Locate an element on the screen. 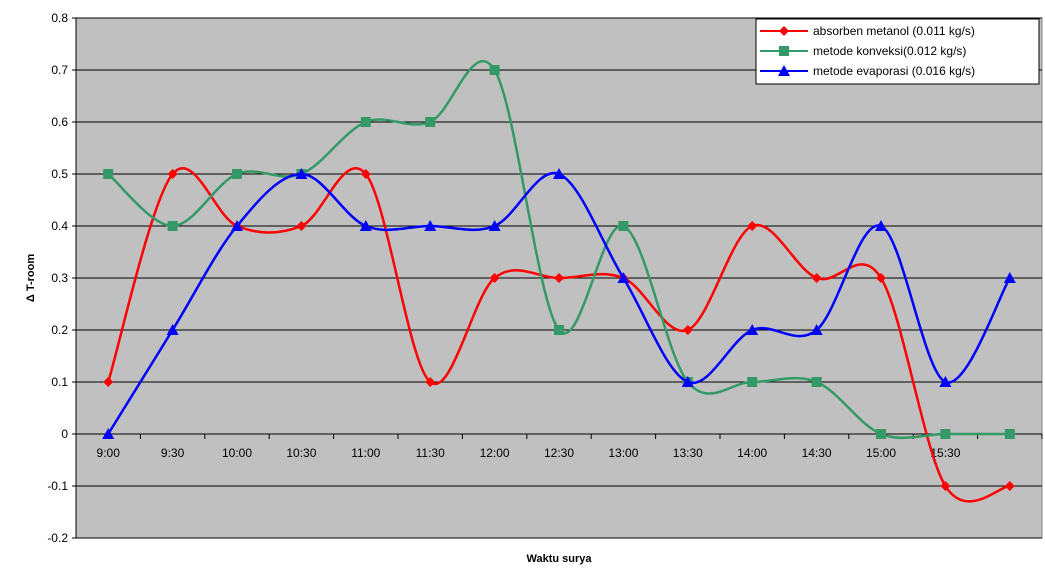  y-axis-title: Δ T-room is located at coordinates (31, 278).